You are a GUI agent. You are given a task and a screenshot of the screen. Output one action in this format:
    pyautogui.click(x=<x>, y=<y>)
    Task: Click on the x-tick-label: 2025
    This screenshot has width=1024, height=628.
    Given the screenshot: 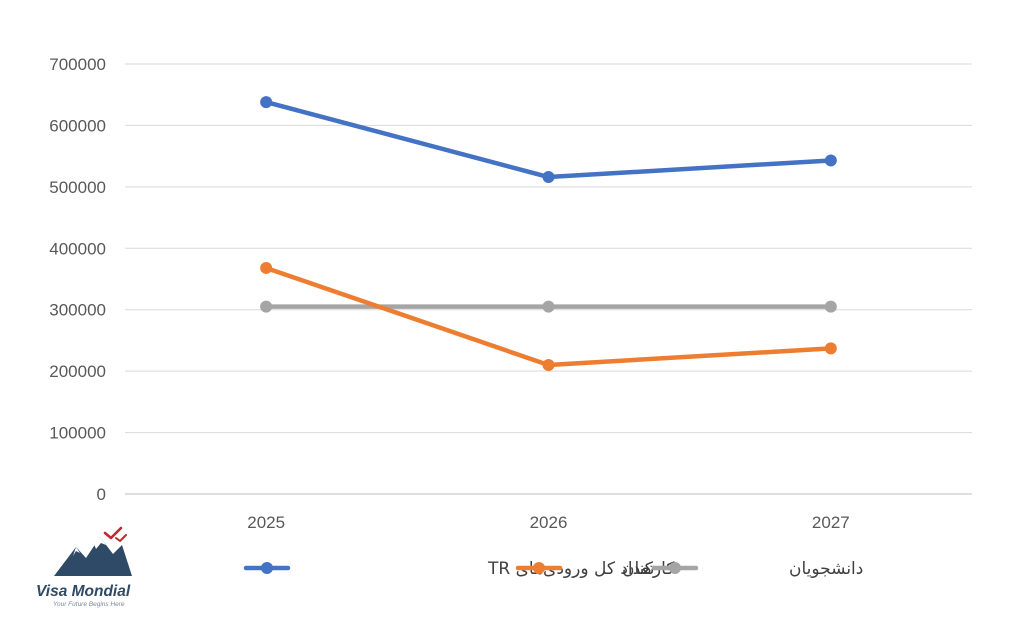 What is the action you would take?
    pyautogui.click(x=266, y=522)
    